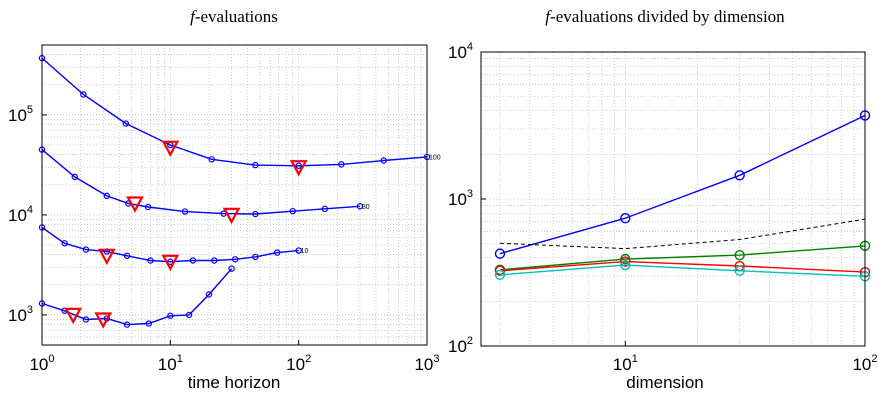 The height and width of the screenshot is (396, 879). Describe the element at coordinates (426, 363) in the screenshot. I see `x-tick-label: 10³` at that location.